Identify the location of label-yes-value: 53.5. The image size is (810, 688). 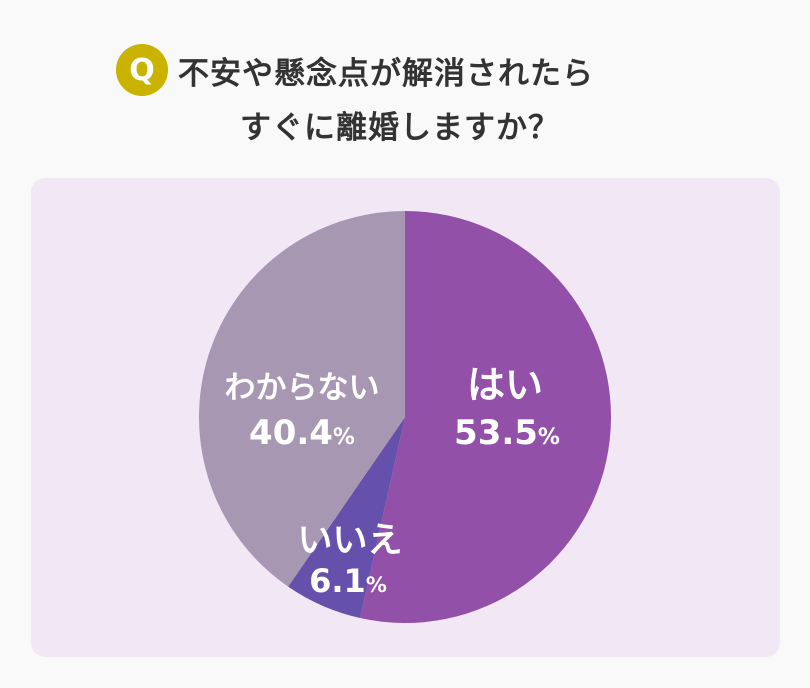
(496, 433).